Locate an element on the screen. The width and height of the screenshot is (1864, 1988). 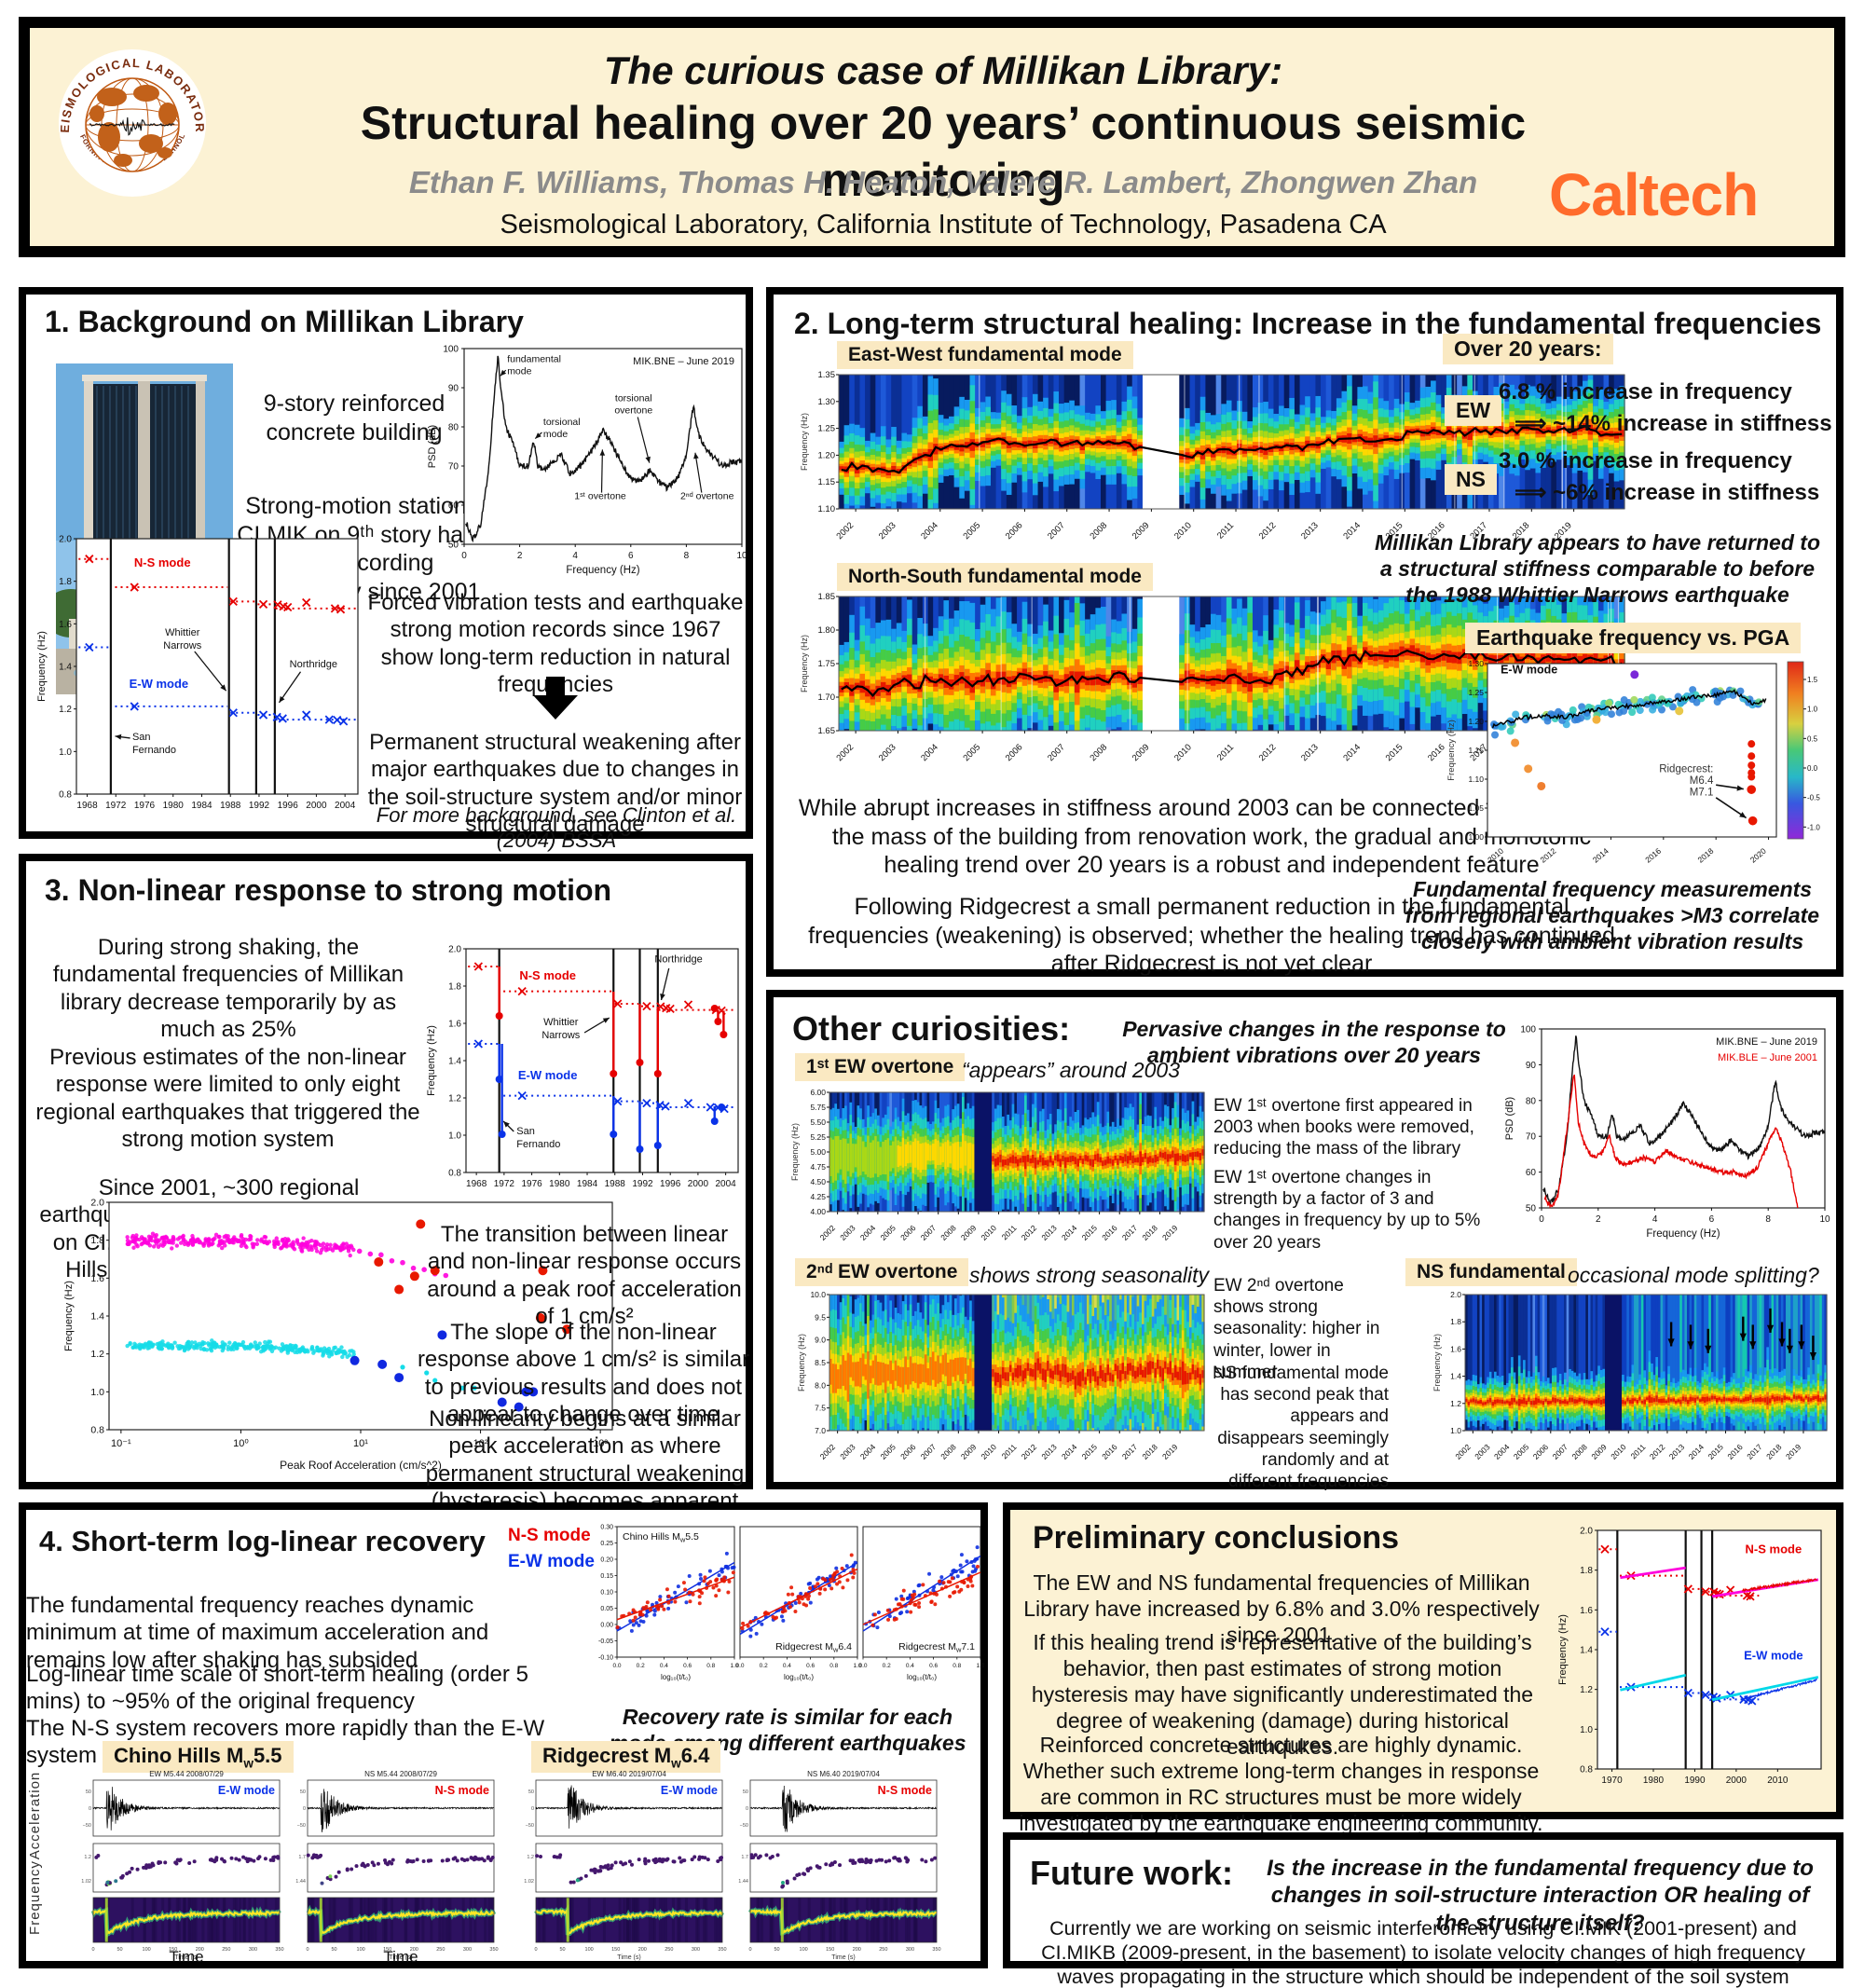
svg-text: 1.30 is located at coordinates (1476, 663).